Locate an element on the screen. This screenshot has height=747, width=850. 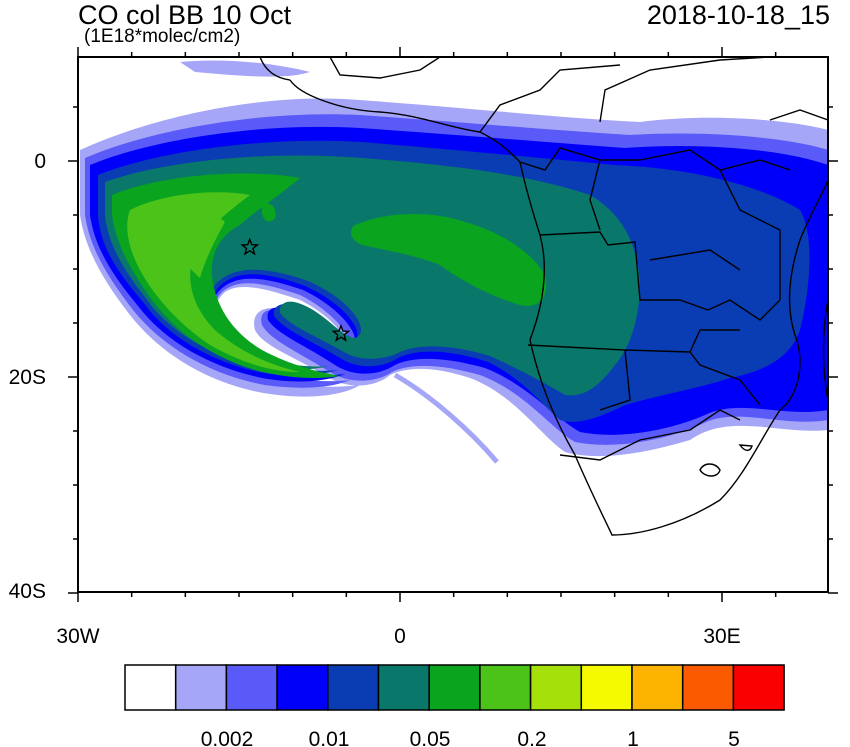
site-markers is located at coordinates (295, 289).